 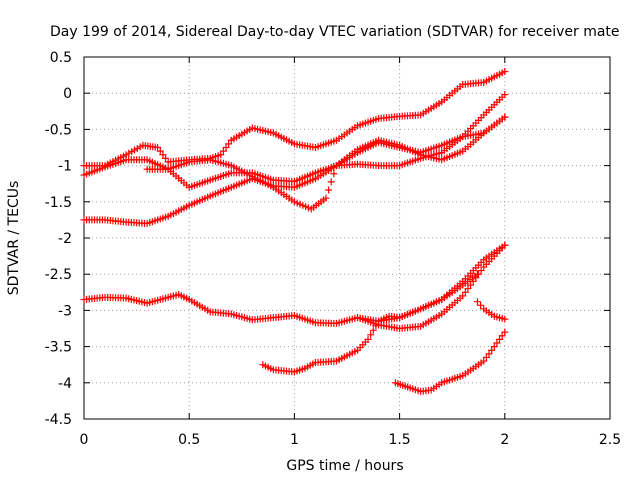 What do you see at coordinates (65, 167) in the screenshot?
I see `y-tick-label: -1` at bounding box center [65, 167].